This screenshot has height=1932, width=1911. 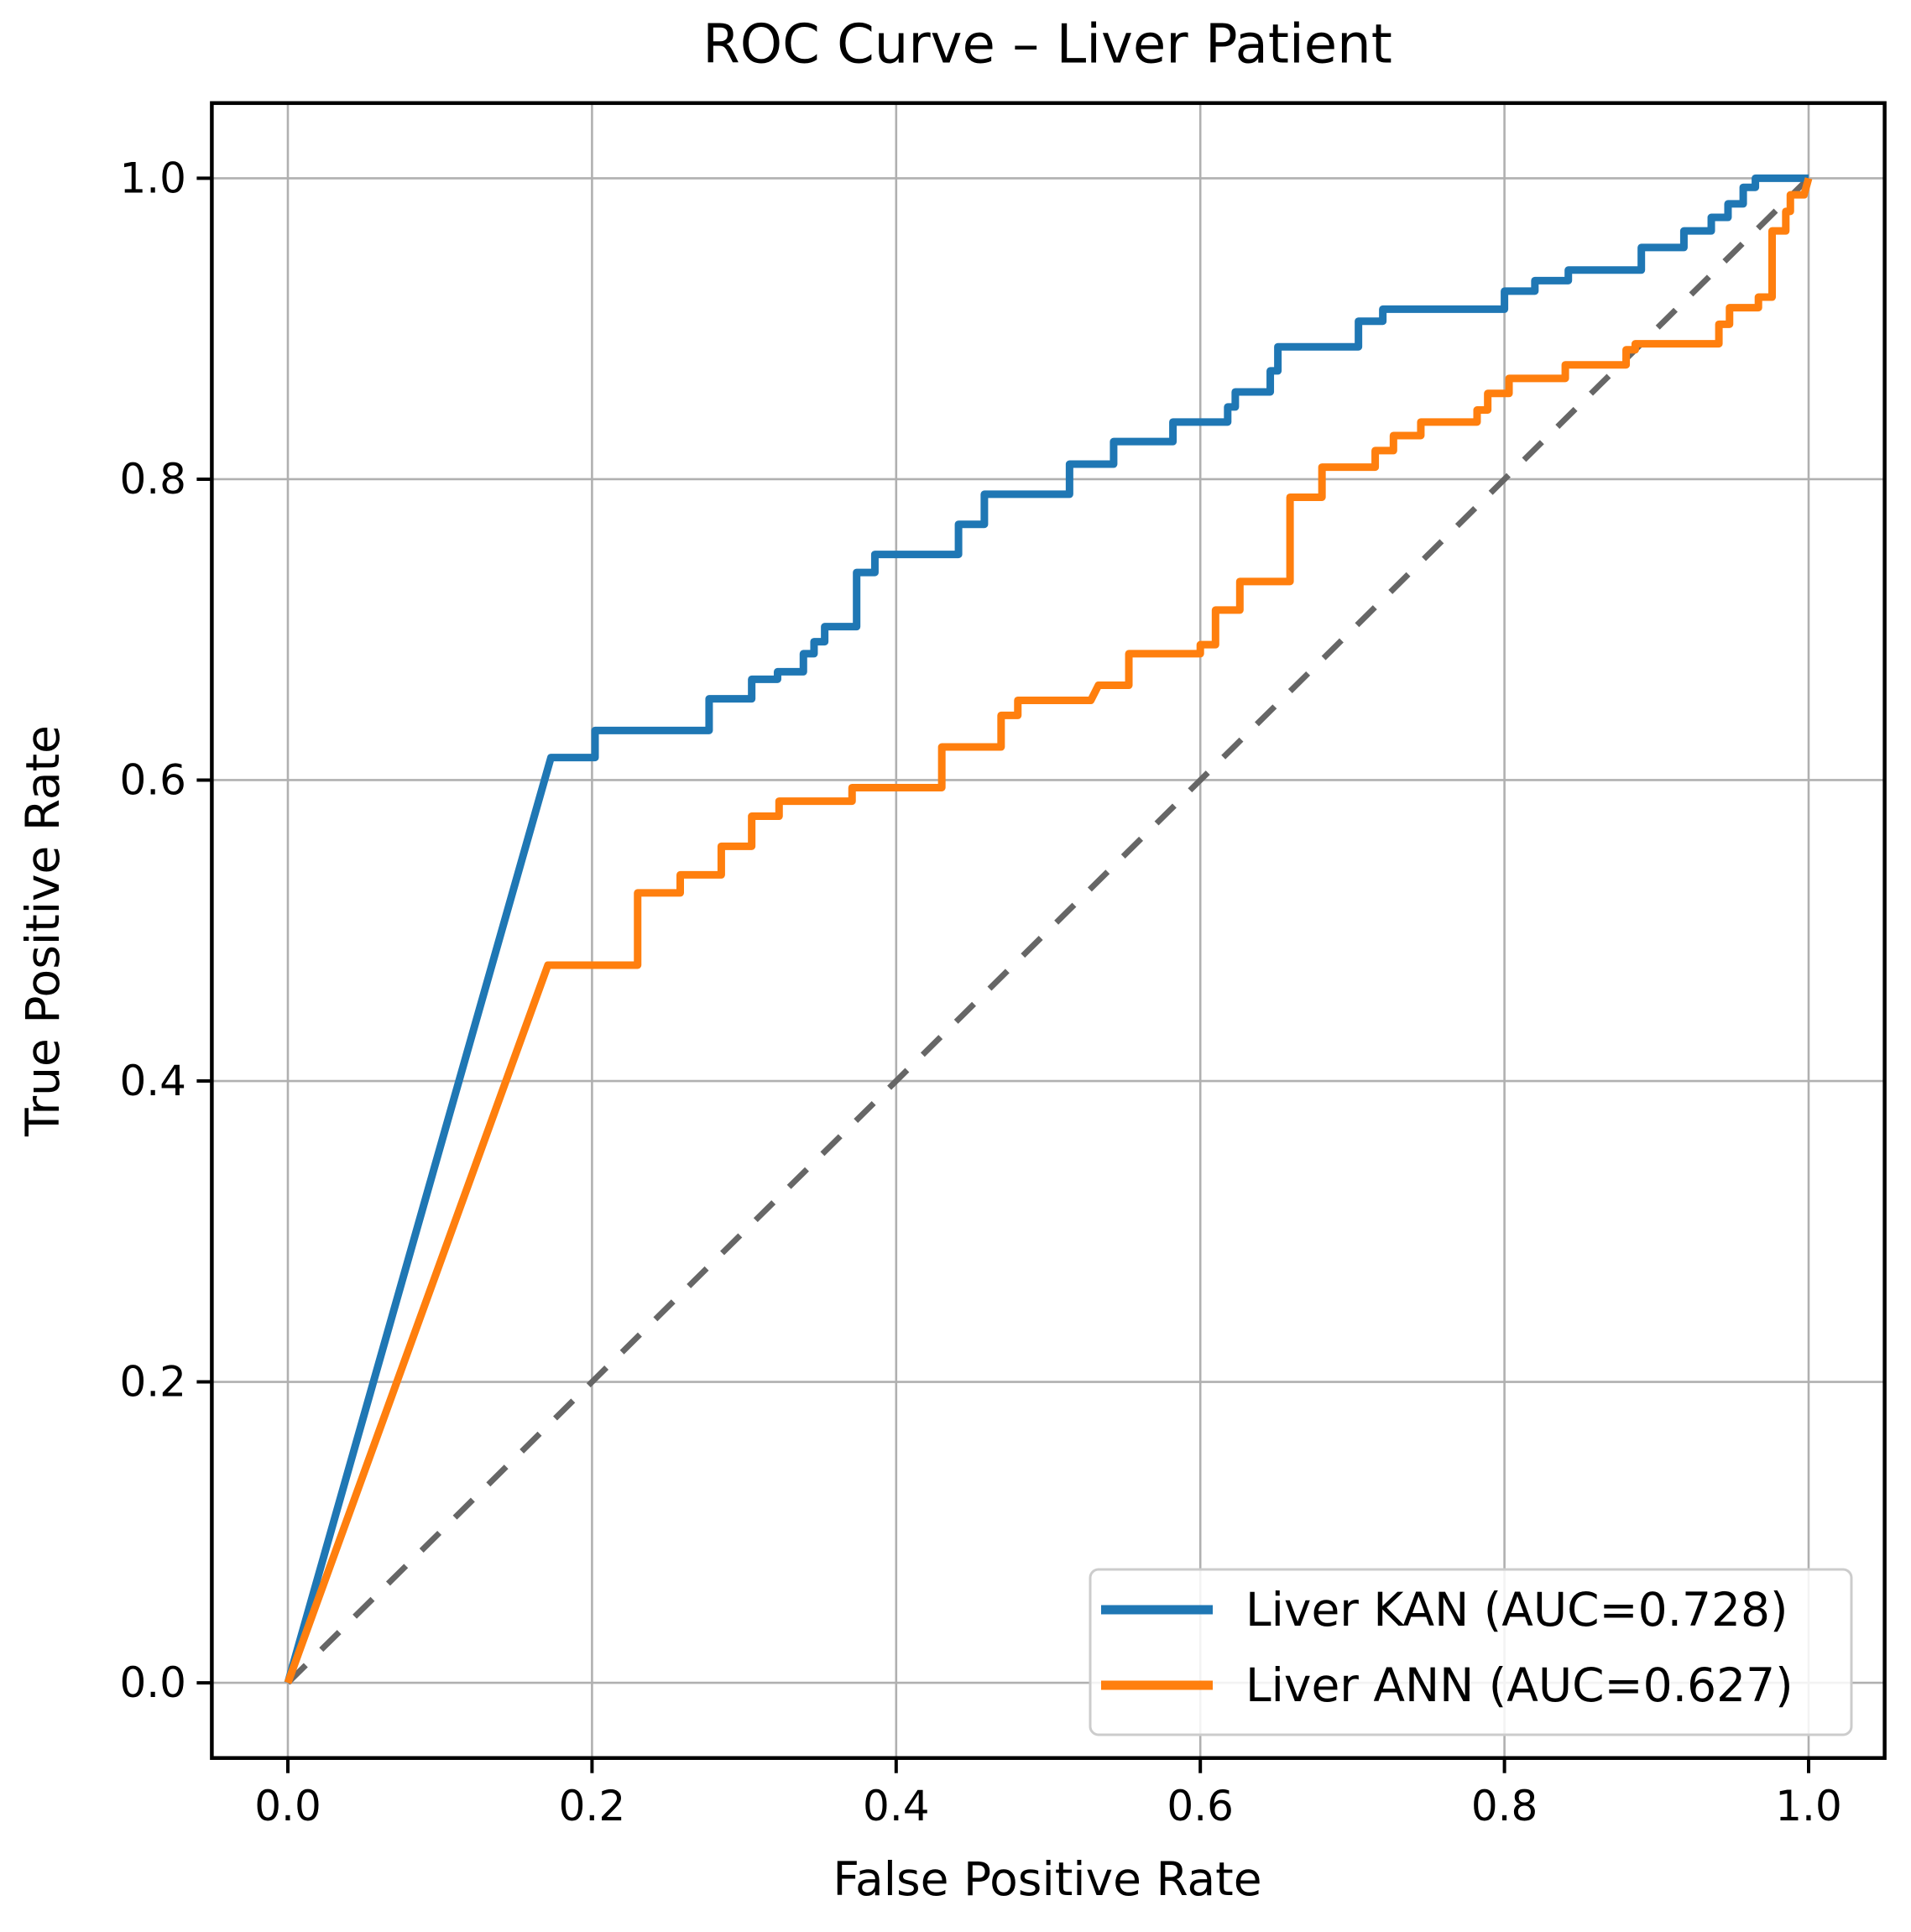 I want to click on legend-label-kan: Liver KAN (AUC=0.728), so click(x=1516, y=1610).